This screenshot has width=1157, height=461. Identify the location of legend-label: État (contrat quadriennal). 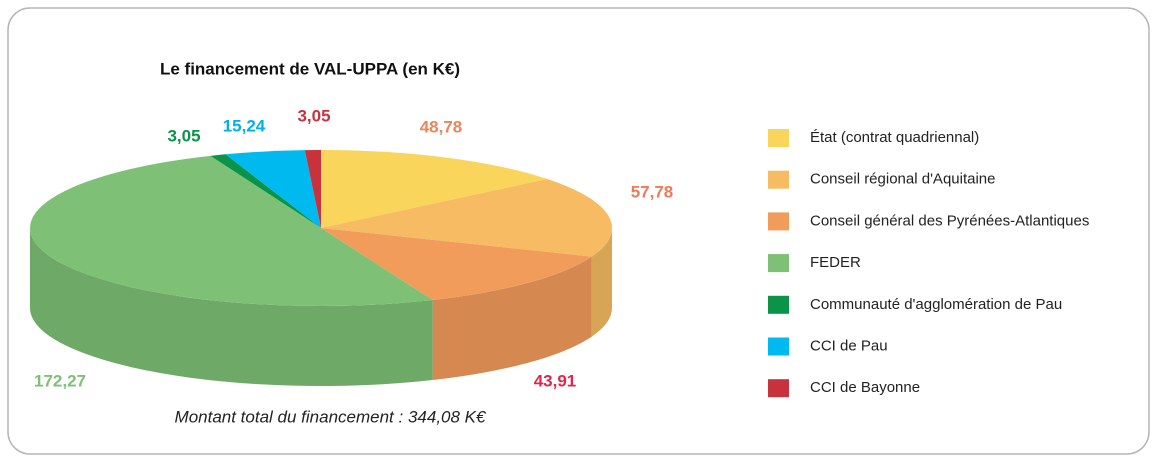
(894, 137).